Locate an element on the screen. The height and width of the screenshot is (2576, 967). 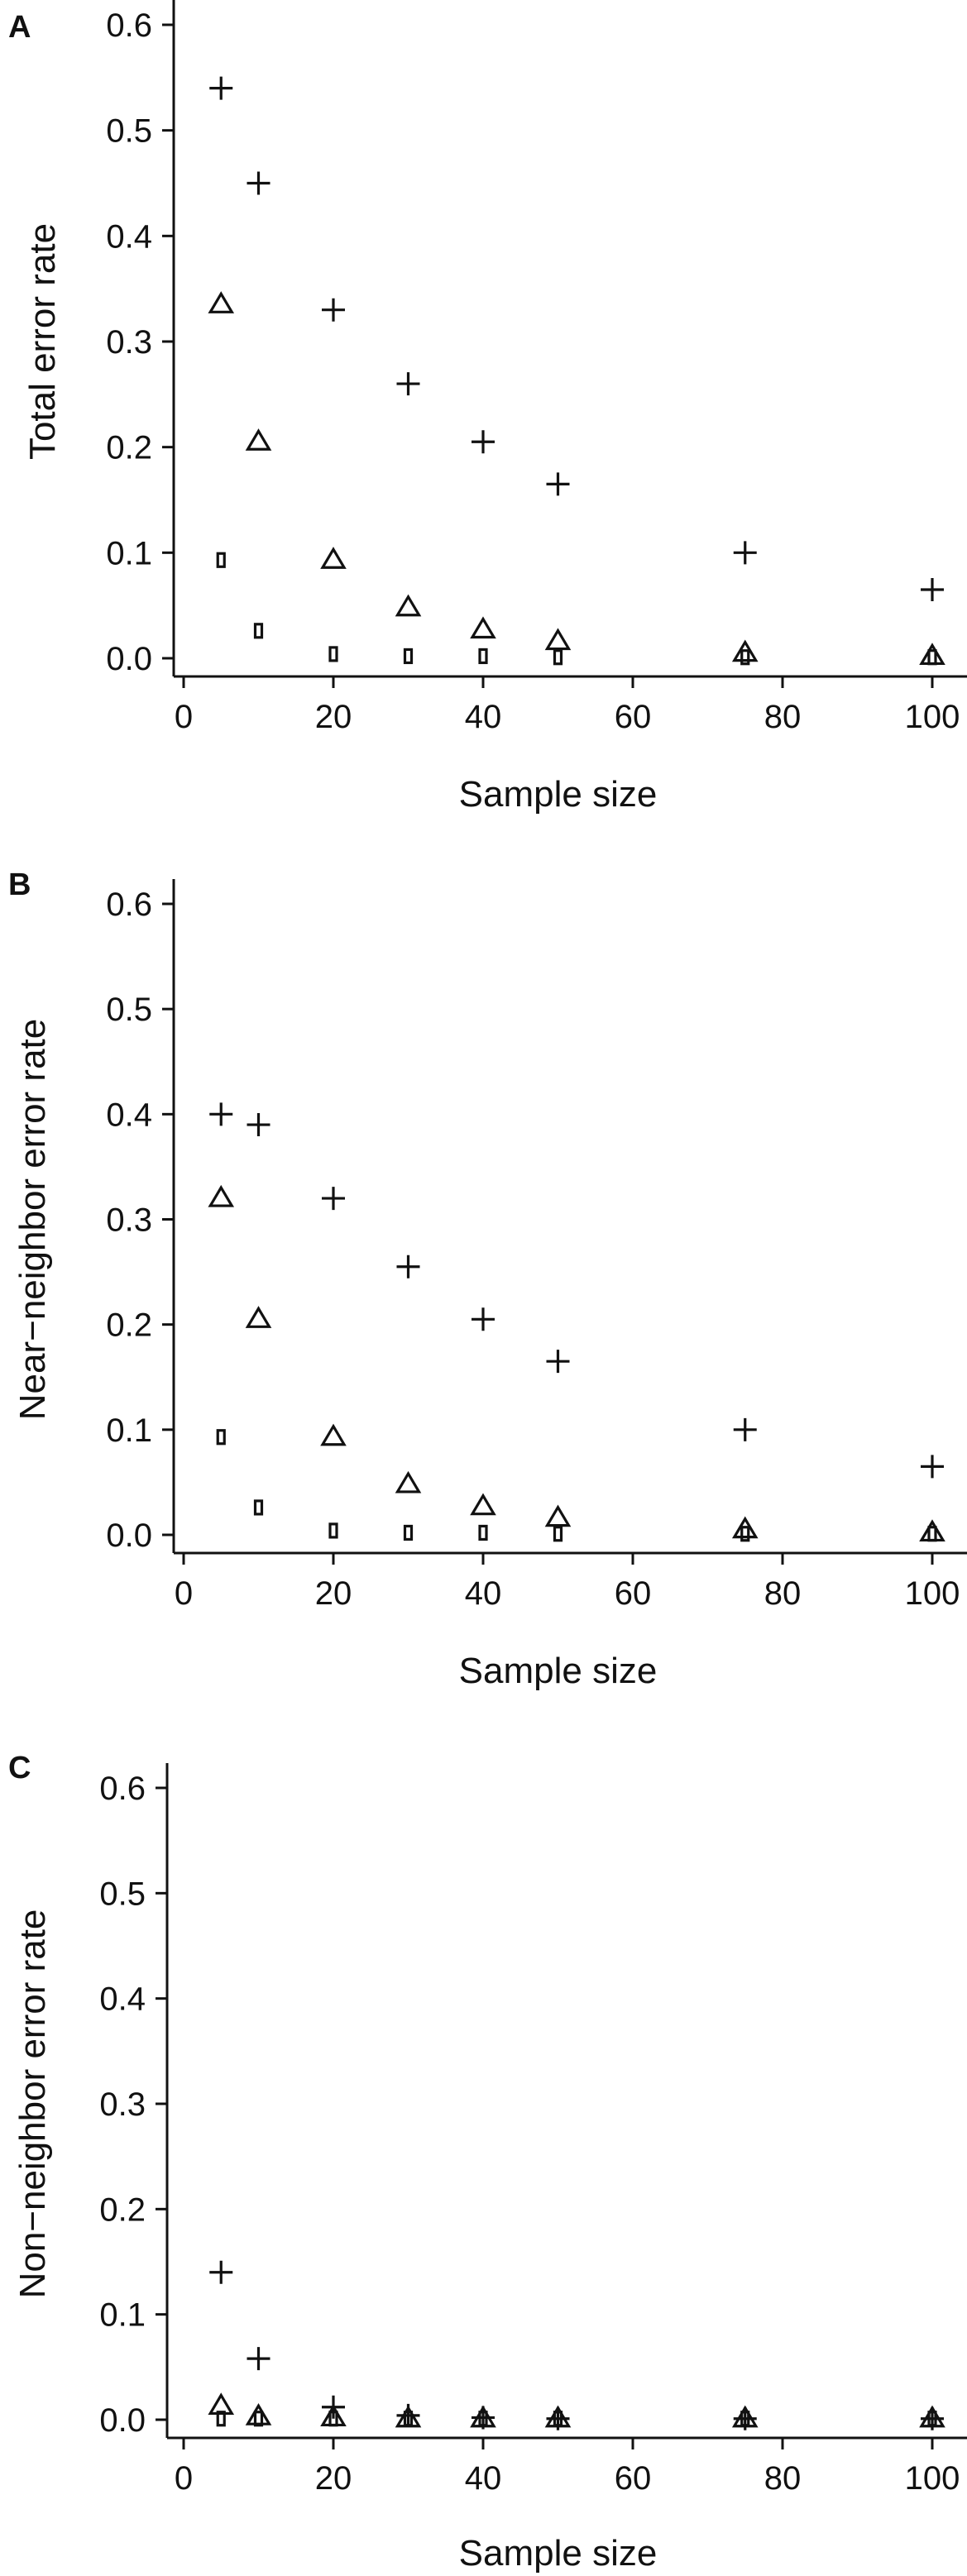
panel-label: C is located at coordinates (20, 1768).